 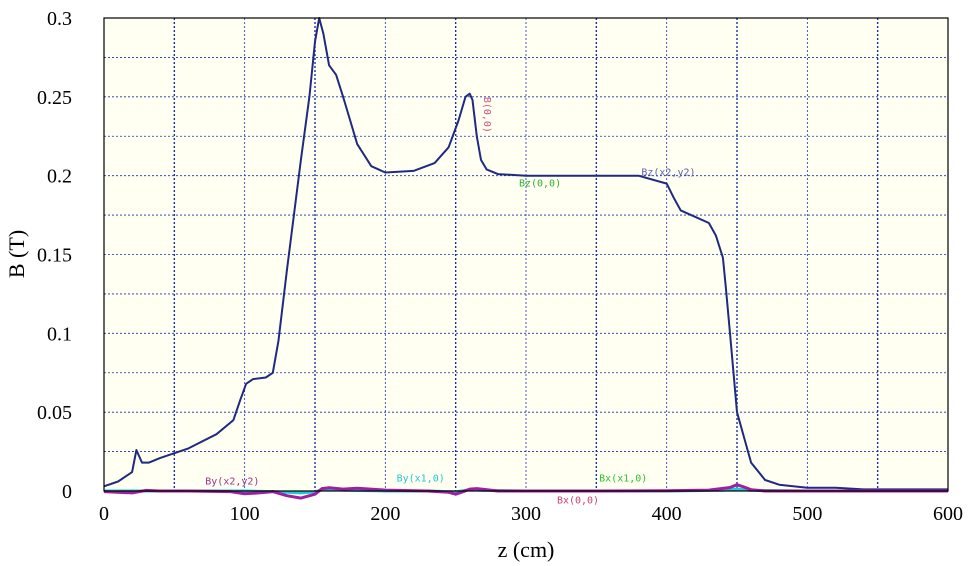 I want to click on x-tick-label: 0, so click(x=104, y=514).